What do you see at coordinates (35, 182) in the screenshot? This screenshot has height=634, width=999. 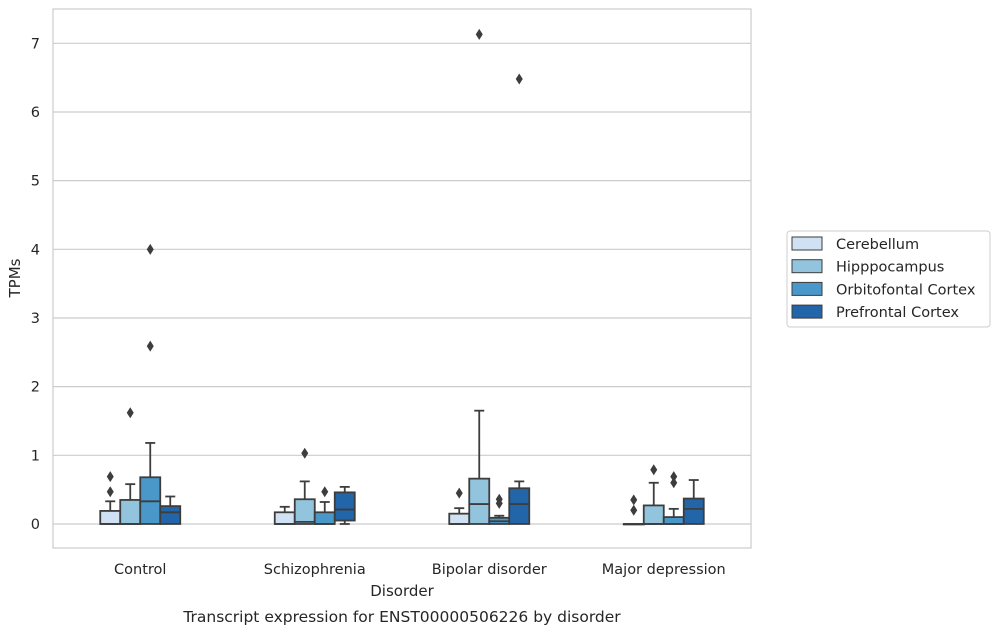 I see `y-tick-label: 5` at bounding box center [35, 182].